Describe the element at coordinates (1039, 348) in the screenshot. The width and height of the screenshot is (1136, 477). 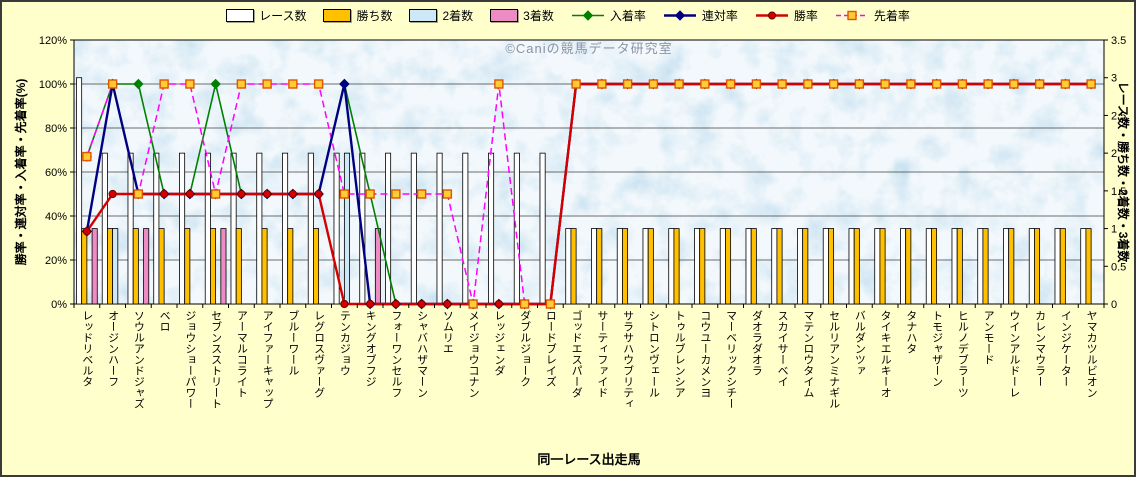
I see `x-tick-label: カレンマウラー` at that location.